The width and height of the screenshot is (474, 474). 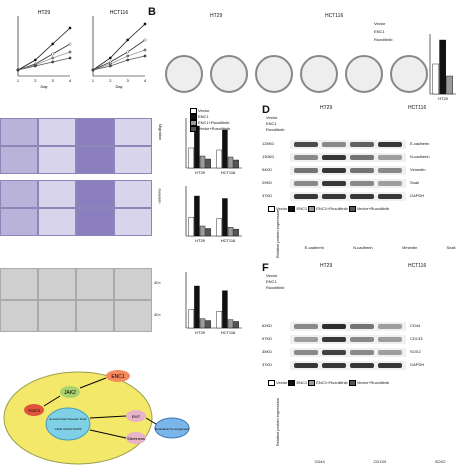 What do you see at coordinates (417, 364) in the screenshot?
I see `protein-label: GAPDH` at bounding box center [417, 364].